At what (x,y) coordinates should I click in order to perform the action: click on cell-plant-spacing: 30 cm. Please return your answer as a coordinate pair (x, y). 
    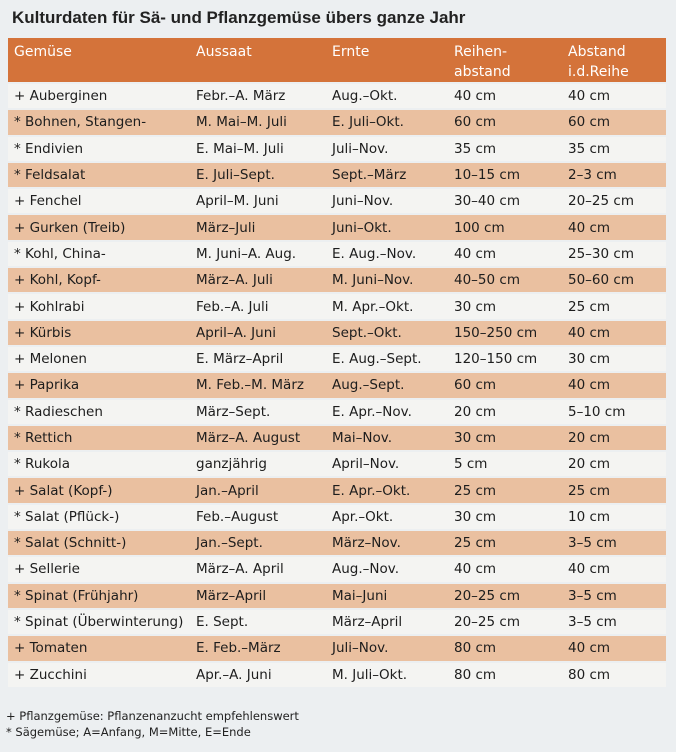
    Looking at the image, I should click on (614, 359).